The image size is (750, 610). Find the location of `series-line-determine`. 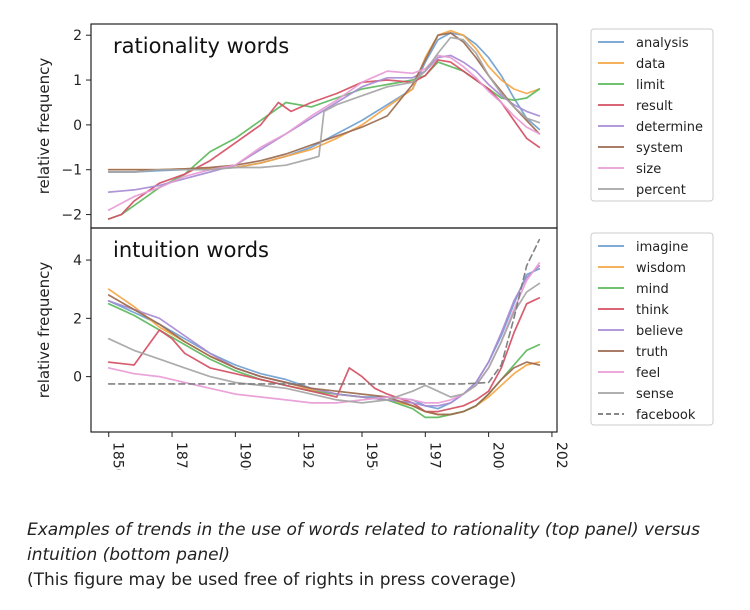

series-line-determine is located at coordinates (324, 123).